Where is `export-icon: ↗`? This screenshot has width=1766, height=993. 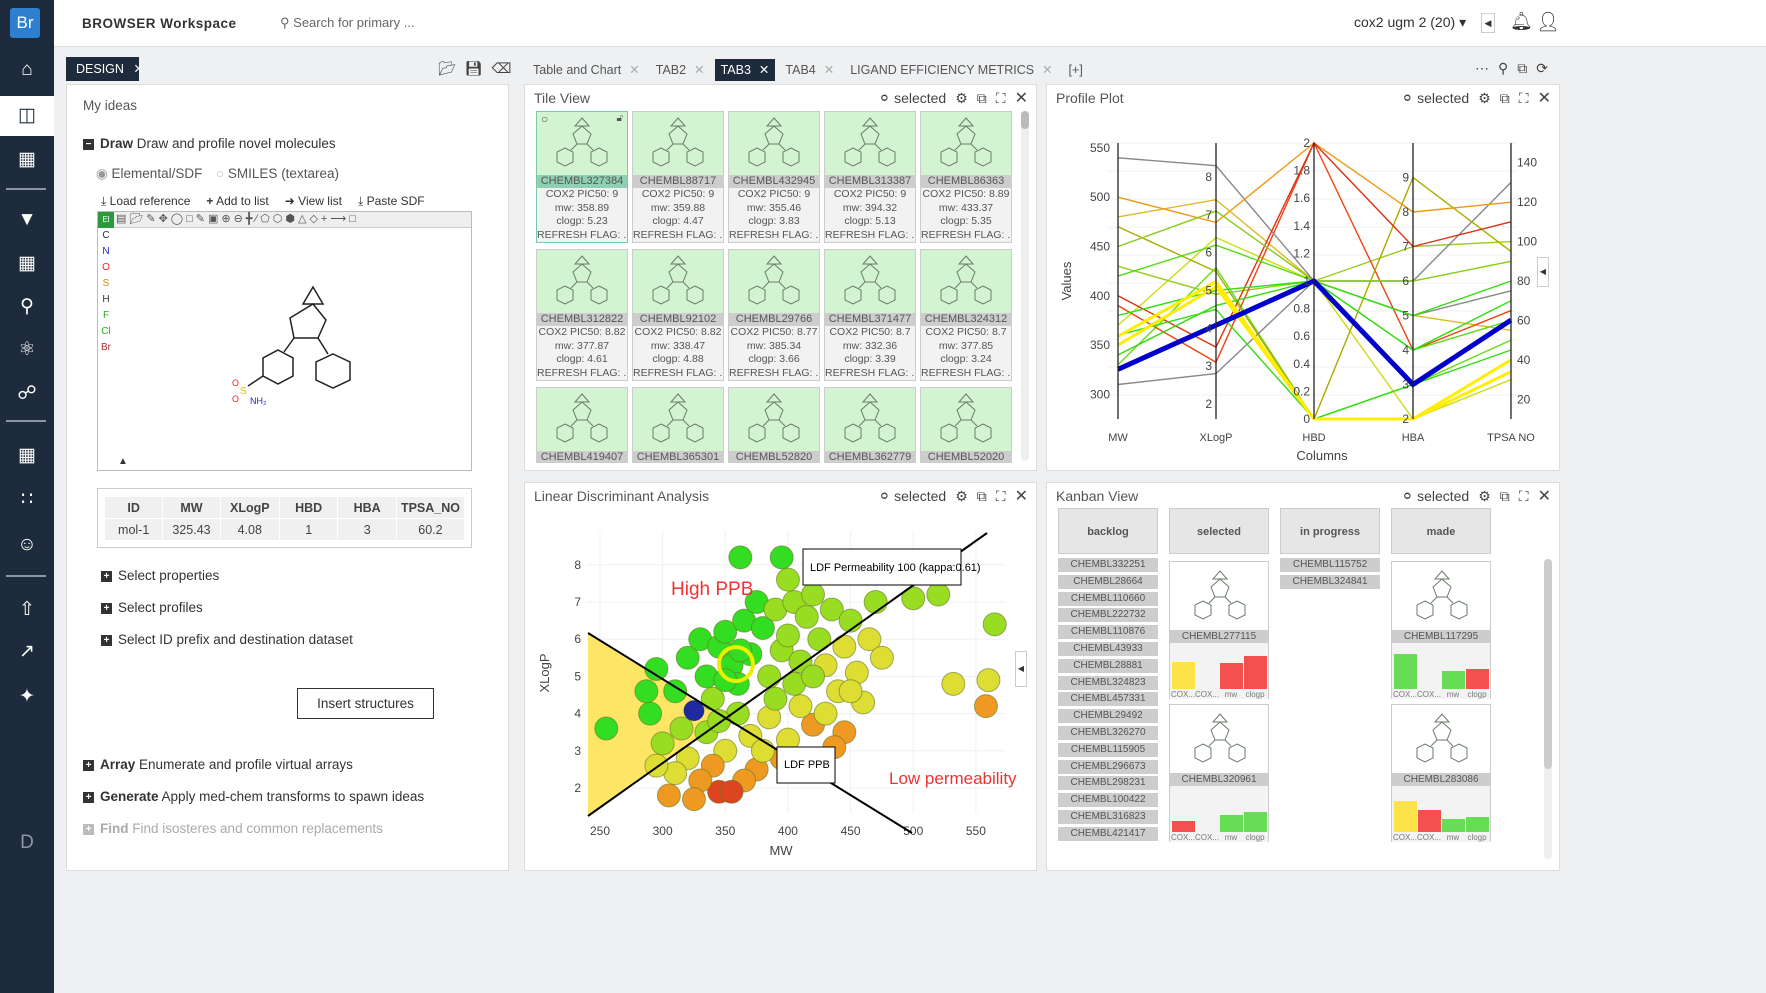 export-icon: ↗ is located at coordinates (27, 651).